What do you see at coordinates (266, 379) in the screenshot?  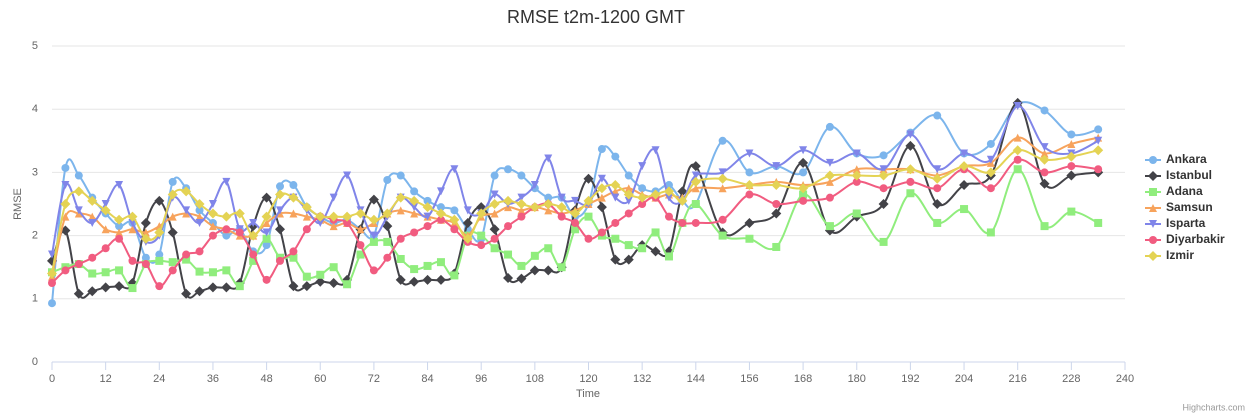 I see `x-tick-label: 48` at bounding box center [266, 379].